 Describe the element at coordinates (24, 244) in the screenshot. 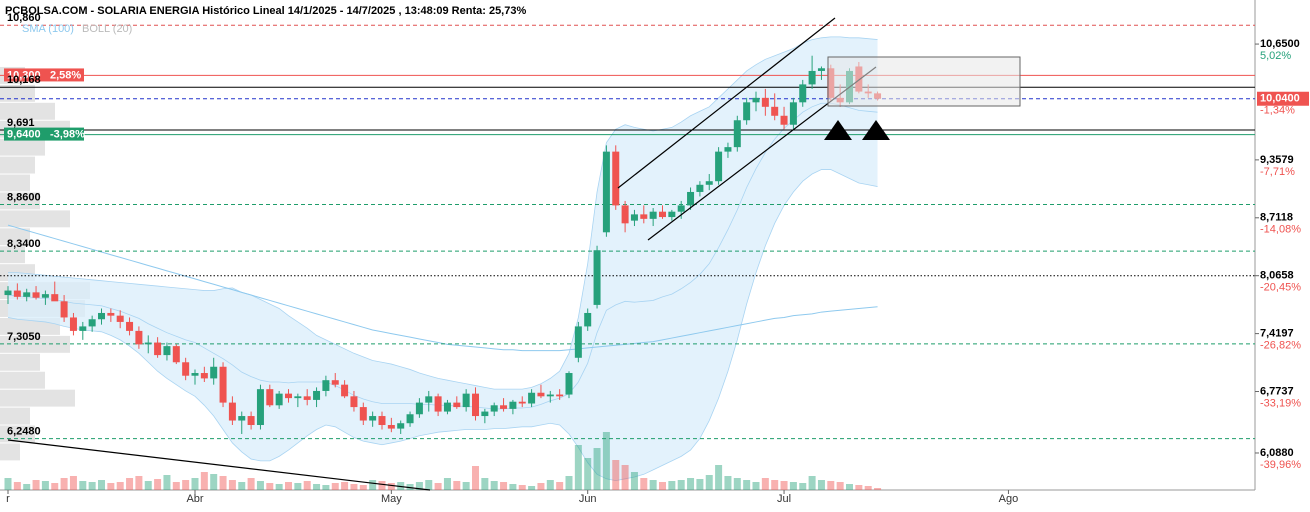

I see `level-label: 8,3400` at that location.